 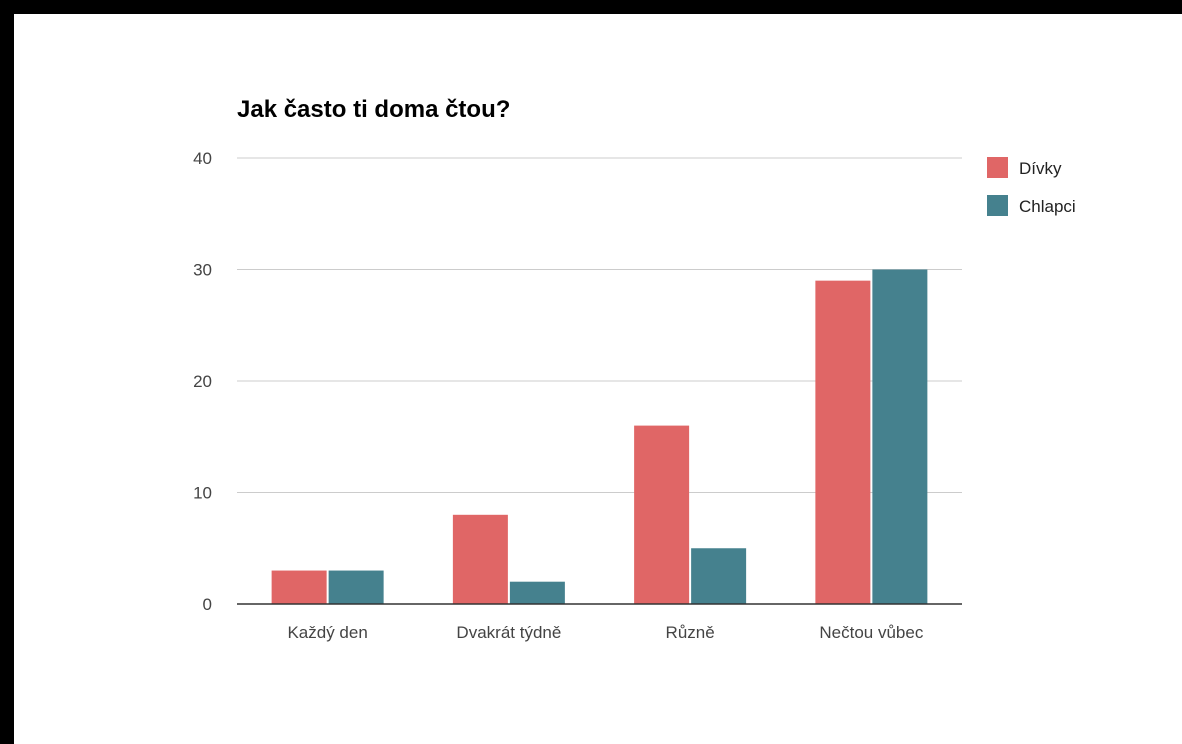 What do you see at coordinates (605, 632) in the screenshot?
I see `x-axis-ticks: Každý den Dvakrát týdně Různě Nečtou vůbec` at bounding box center [605, 632].